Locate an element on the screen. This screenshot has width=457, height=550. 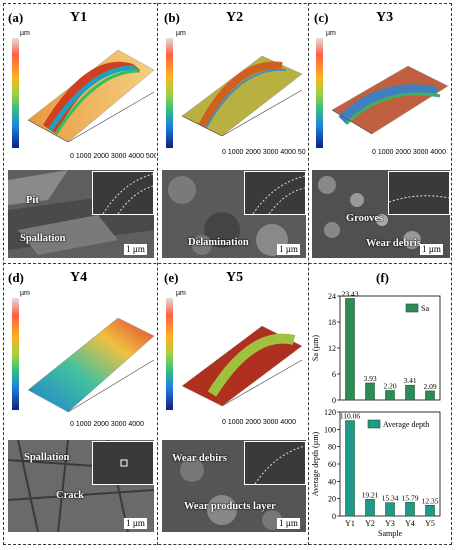
annotation: Wear debris is located at coordinates (393, 243).